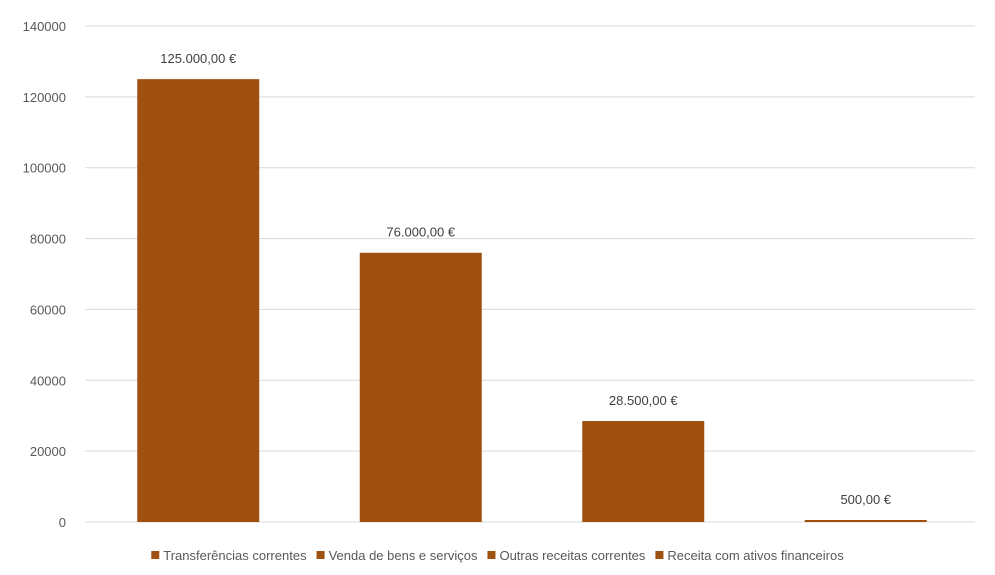 Image resolution: width=995 pixels, height=575 pixels. What do you see at coordinates (44, 97) in the screenshot?
I see `y-tick-label: 120000` at bounding box center [44, 97].